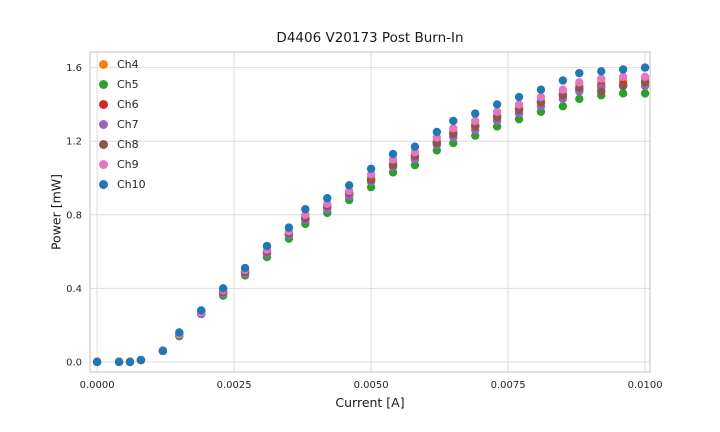 This screenshot has height=432, width=720. I want to click on legend-item-ch6: Ch6, so click(122, 104).